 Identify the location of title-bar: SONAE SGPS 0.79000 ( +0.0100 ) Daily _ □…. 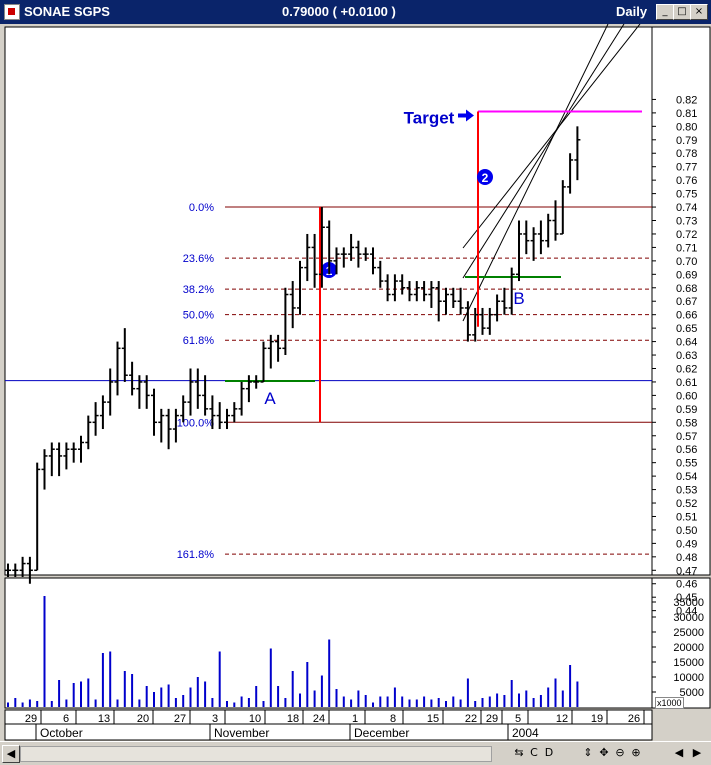
(355, 12).